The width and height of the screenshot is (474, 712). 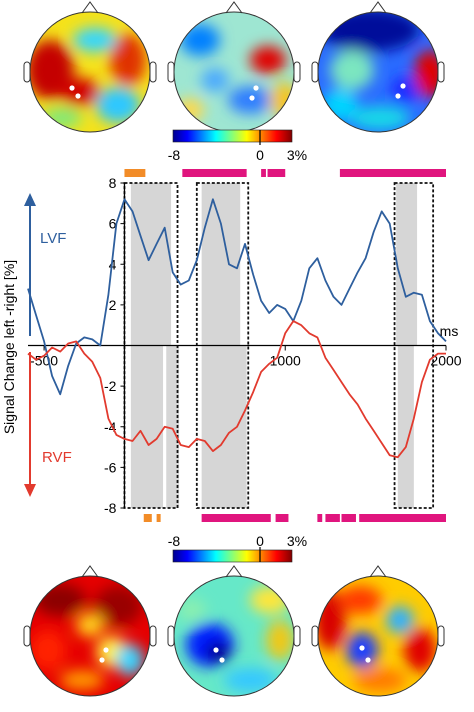 I want to click on y-axis-label: Signal Change left -right [%], so click(x=9, y=347).